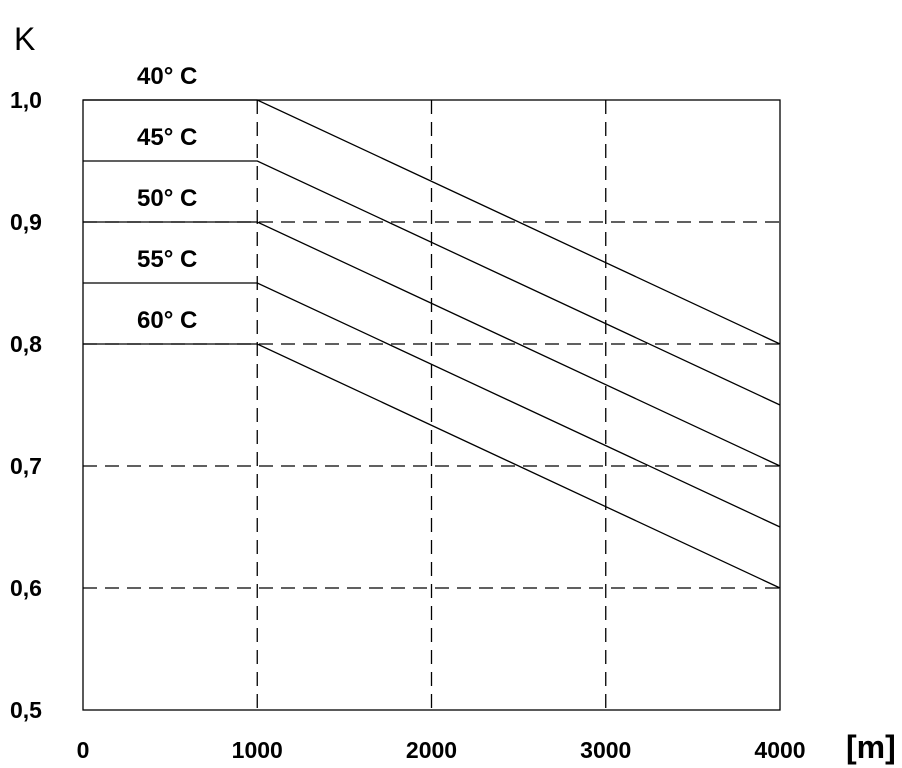 This screenshot has width=902, height=768. What do you see at coordinates (26, 588) in the screenshot?
I see `y-tick-label: 0,6` at bounding box center [26, 588].